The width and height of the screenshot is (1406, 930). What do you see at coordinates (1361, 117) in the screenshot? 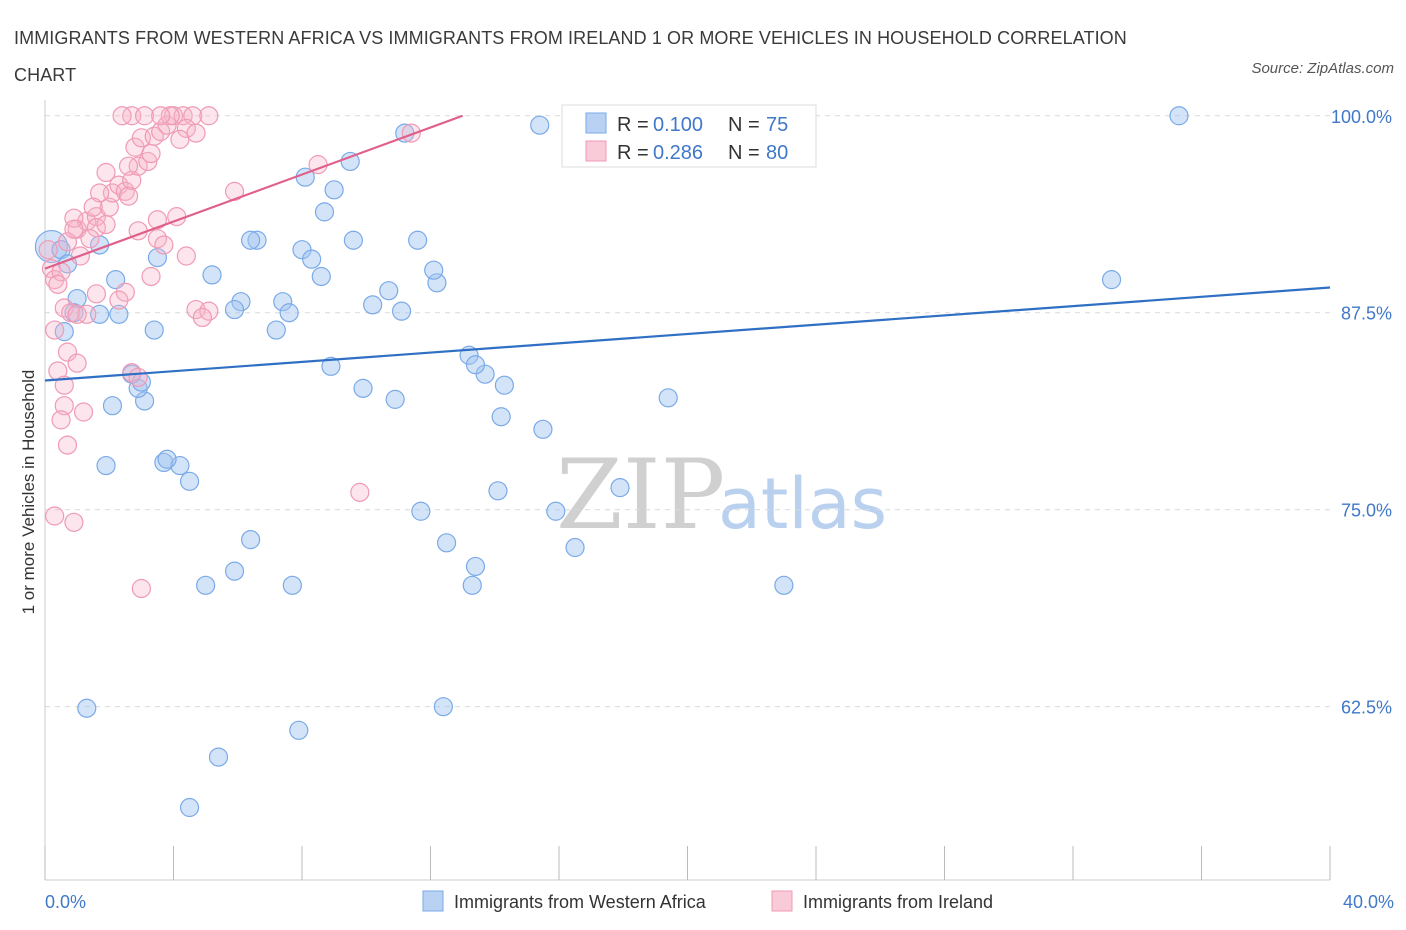
I see `y-tick-label: 100.0%` at bounding box center [1361, 117].